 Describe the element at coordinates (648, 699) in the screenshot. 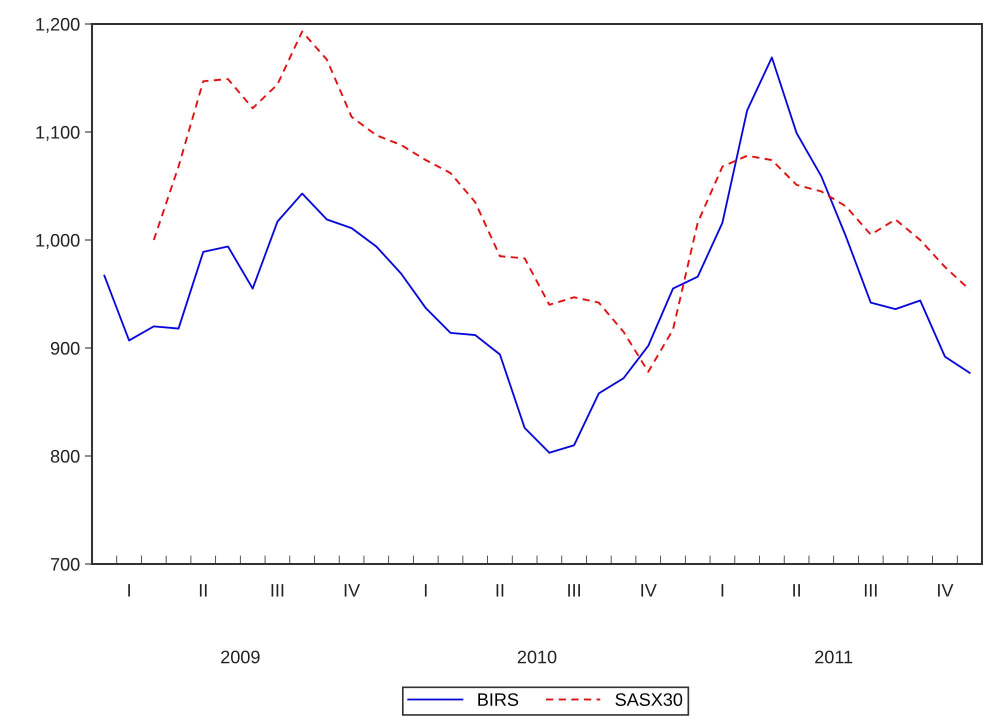

I see `legend-label: SASX30` at that location.